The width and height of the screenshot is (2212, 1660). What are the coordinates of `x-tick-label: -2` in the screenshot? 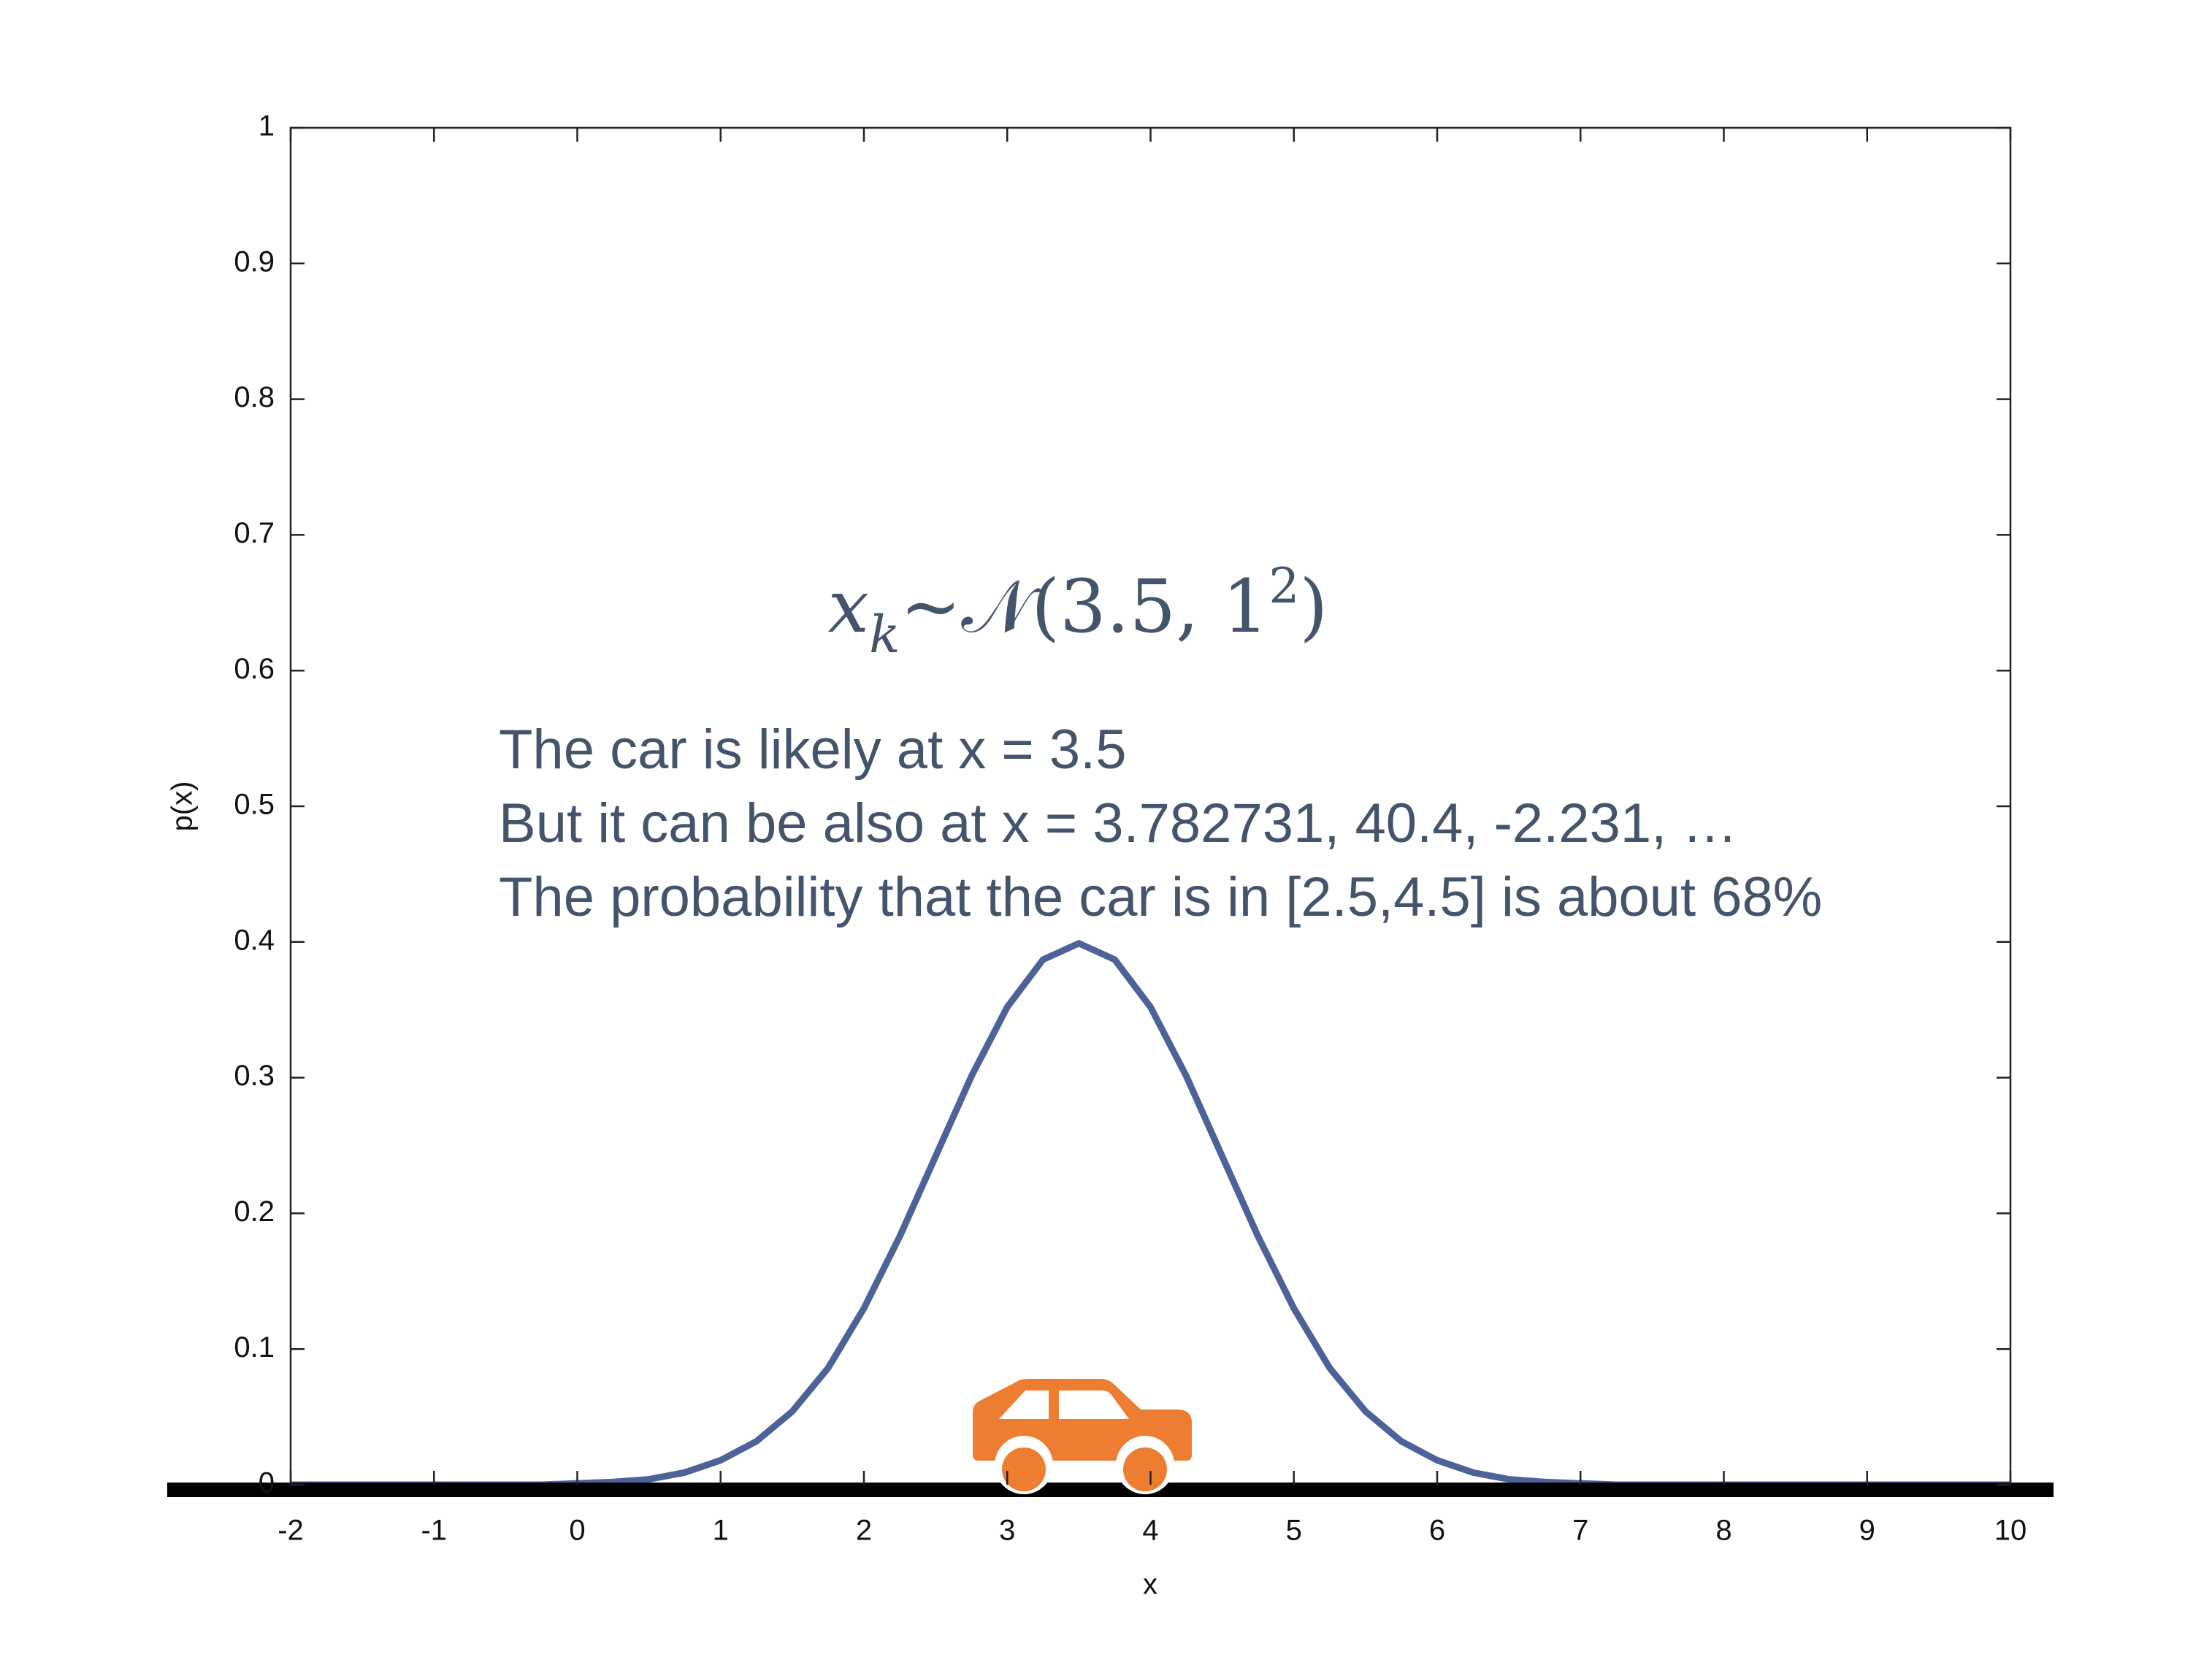 It's located at (291, 1531).